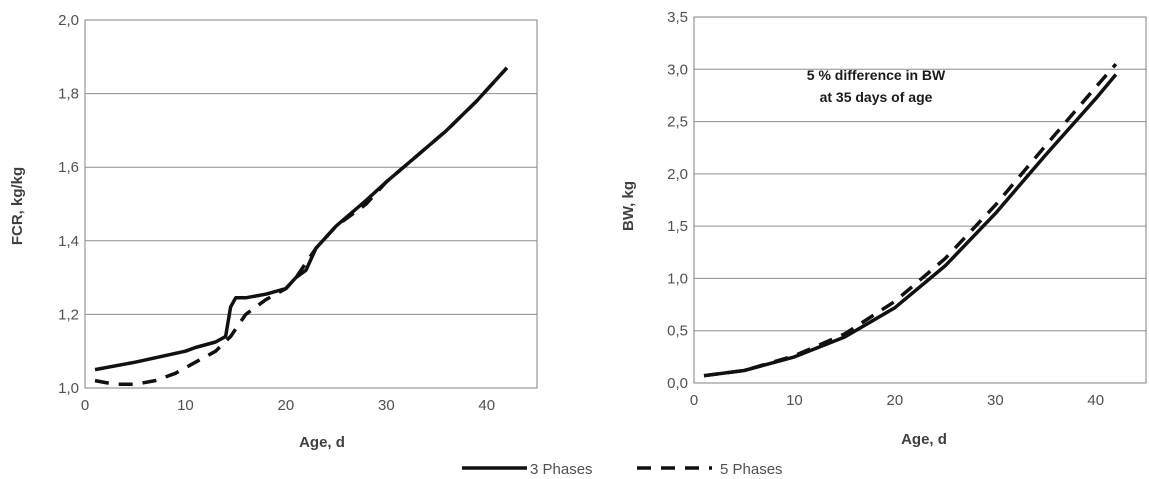  What do you see at coordinates (677, 226) in the screenshot?
I see `y-tick-label: 1,5` at bounding box center [677, 226].